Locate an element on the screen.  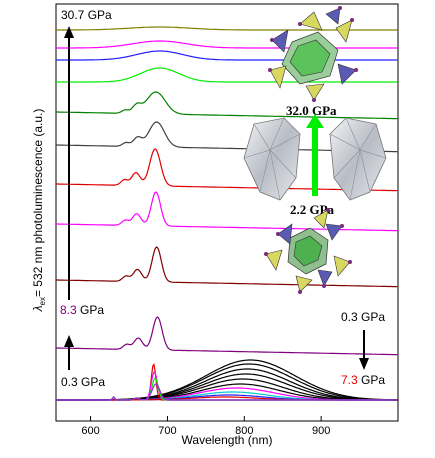
x-axis-ticks: 600 700 800 900 is located at coordinates (205, 426).